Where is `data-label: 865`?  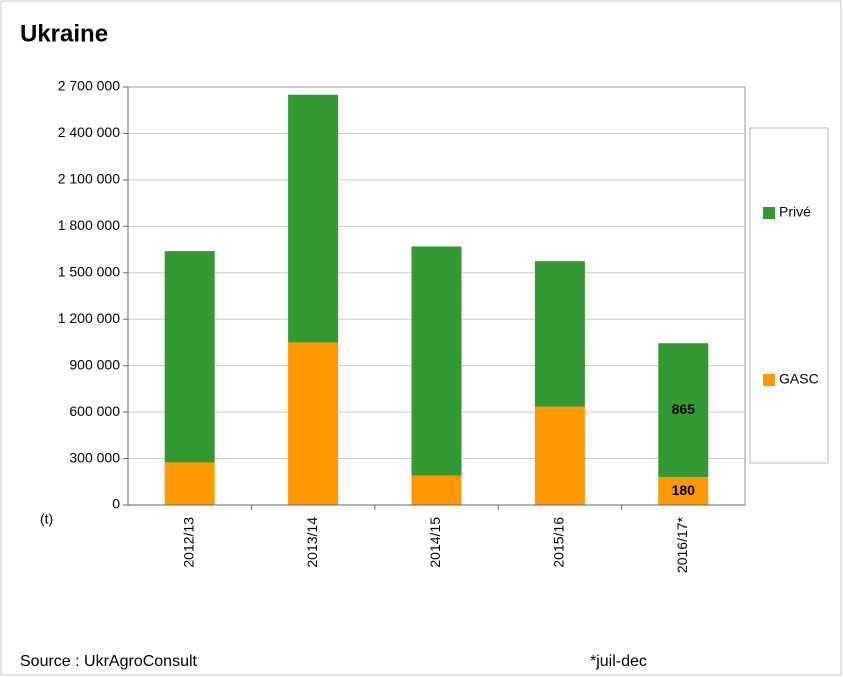
data-label: 865 is located at coordinates (684, 409).